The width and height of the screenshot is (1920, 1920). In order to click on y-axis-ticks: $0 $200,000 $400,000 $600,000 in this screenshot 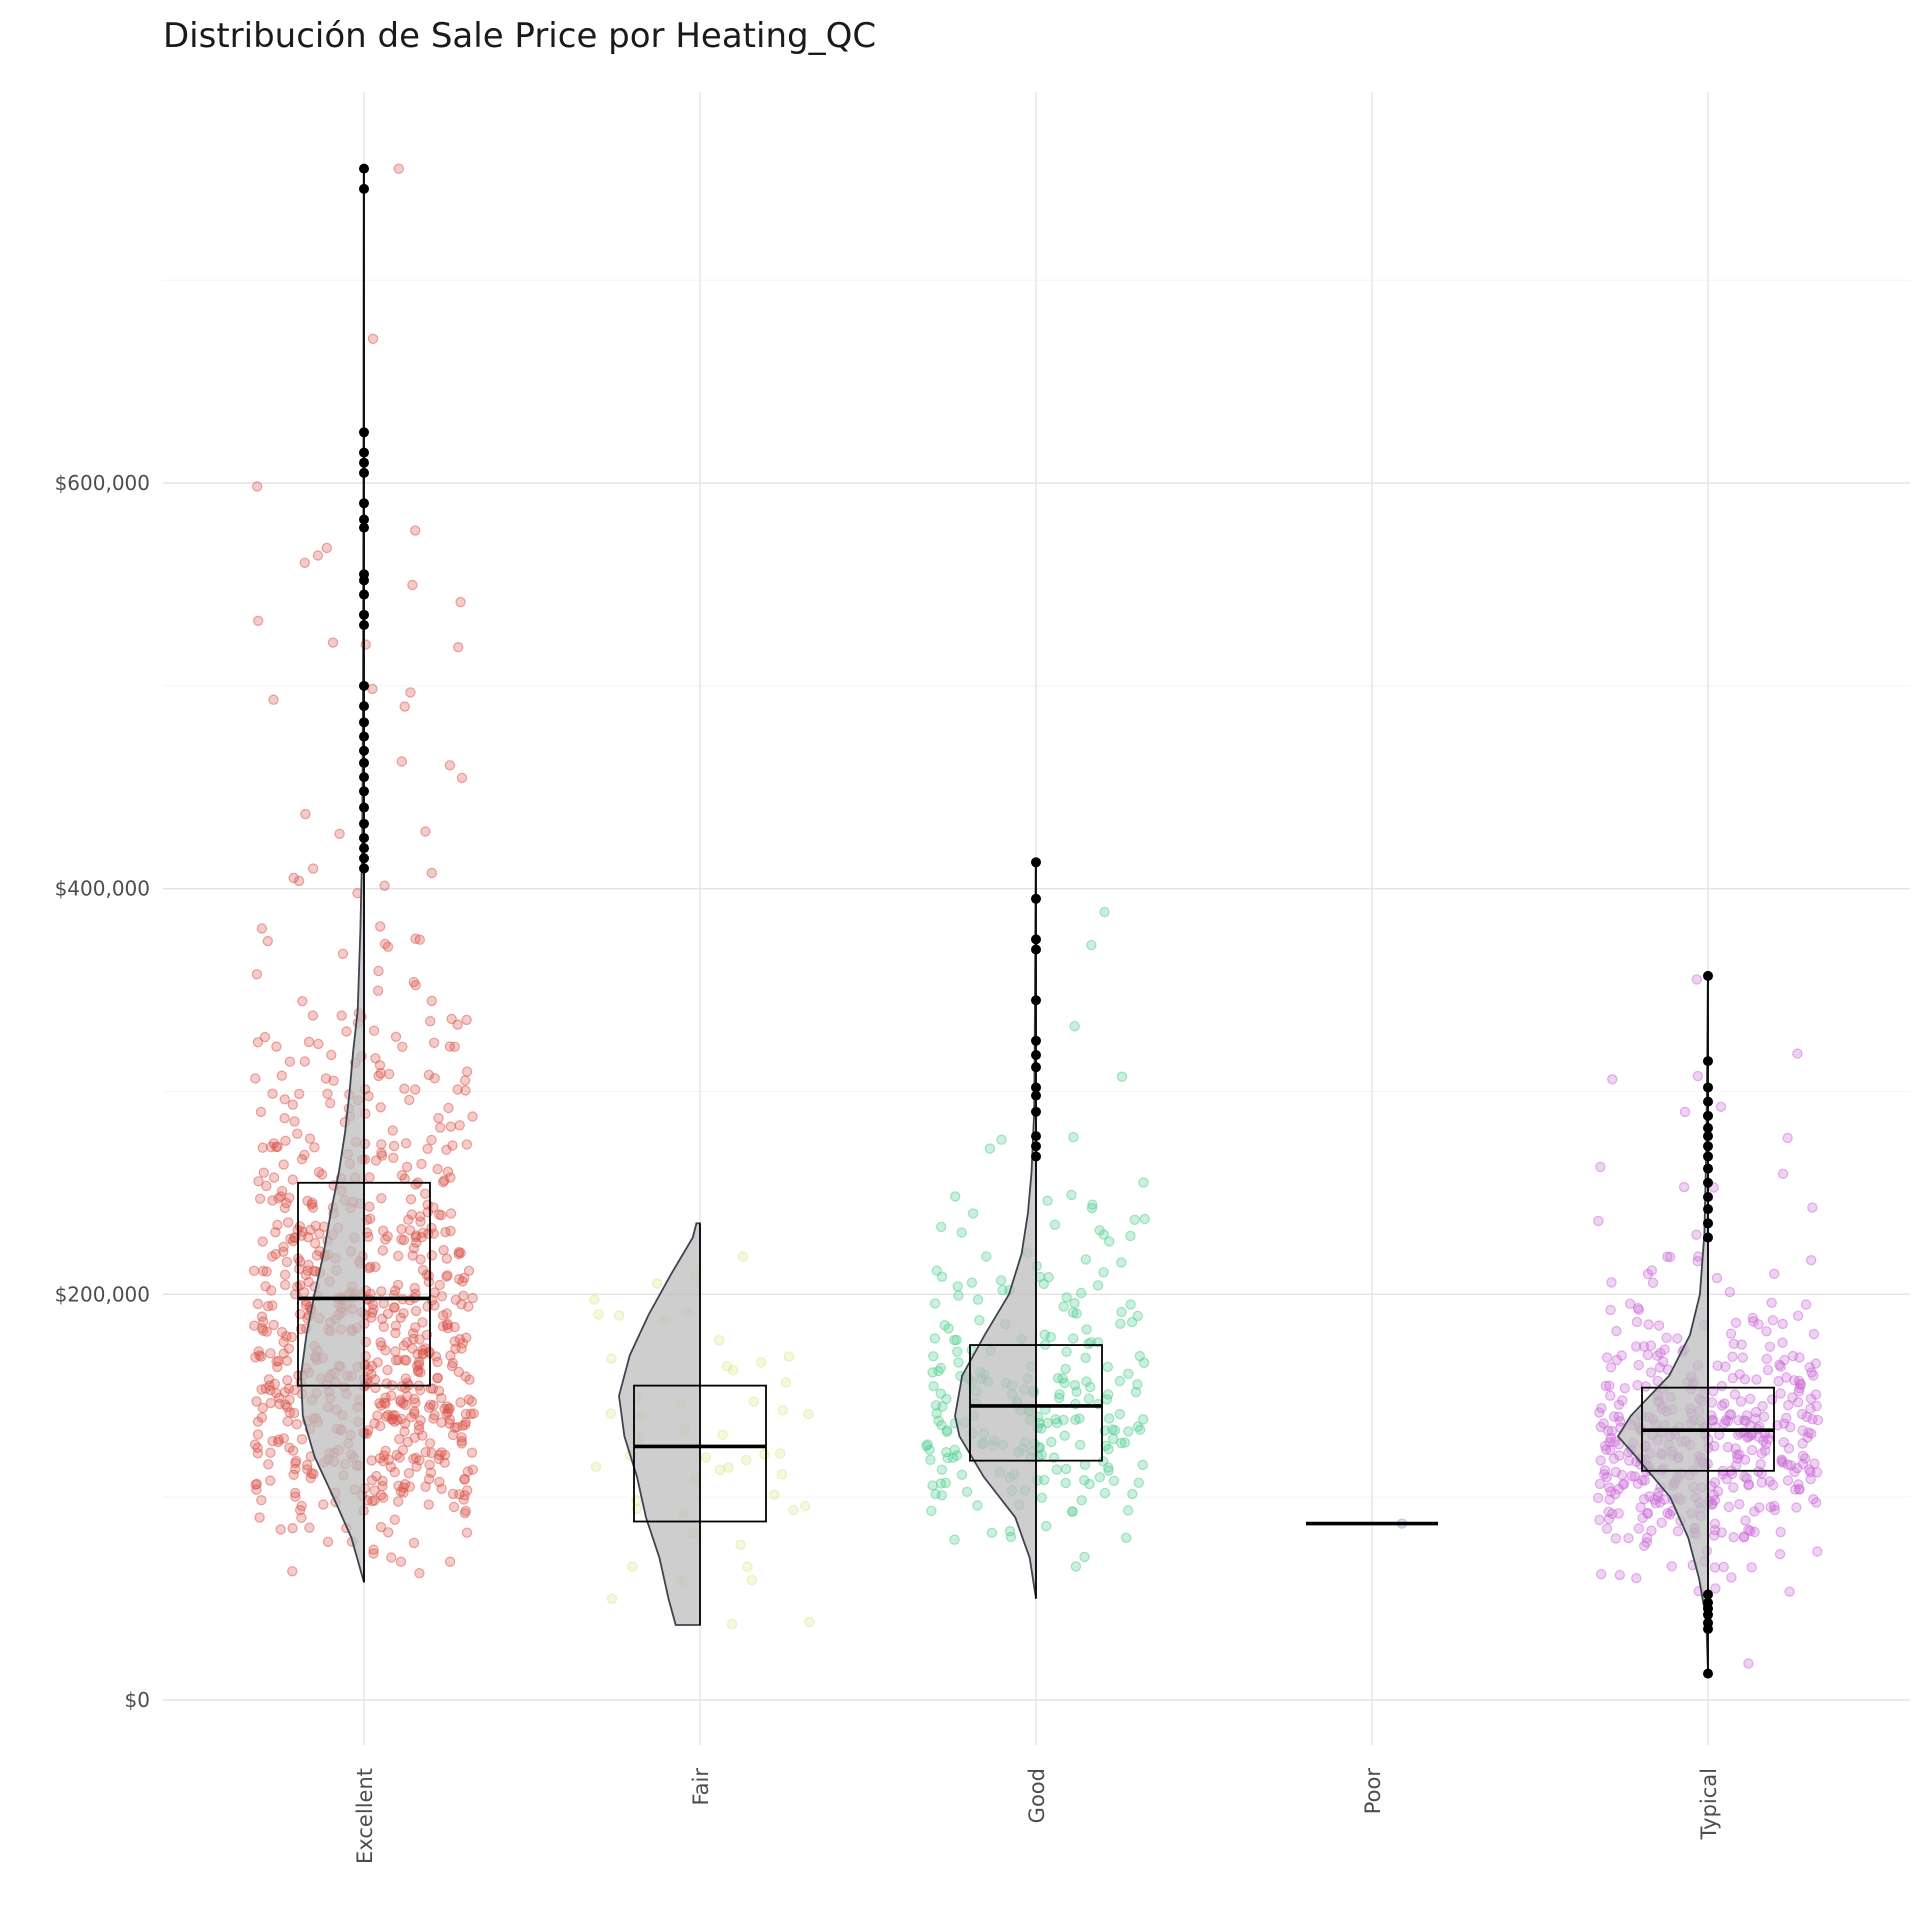, I will do `click(102, 1091)`.